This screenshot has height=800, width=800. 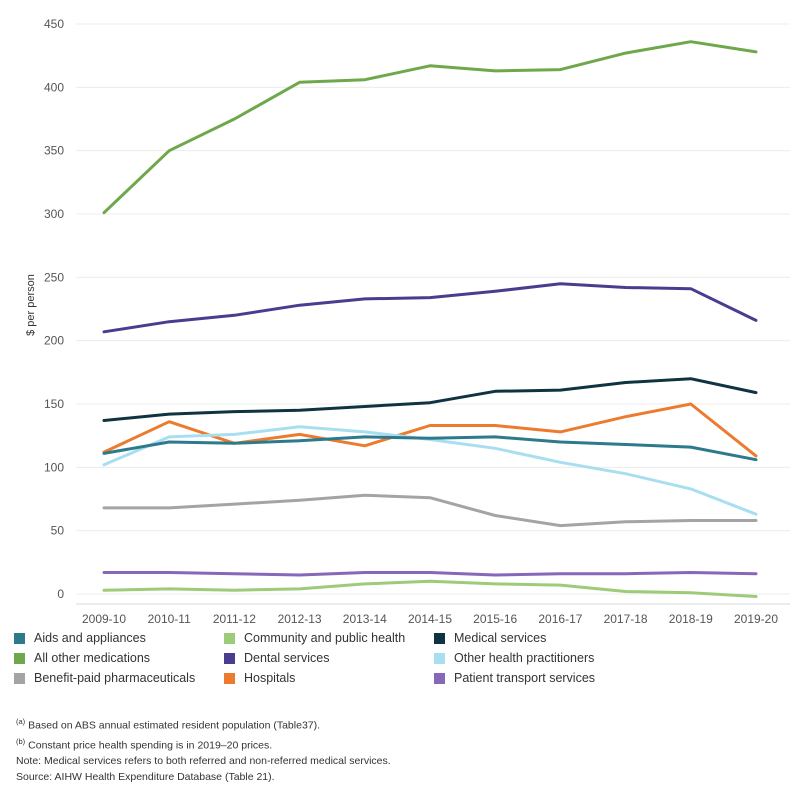 I want to click on series-line-dental-services, so click(x=430, y=308).